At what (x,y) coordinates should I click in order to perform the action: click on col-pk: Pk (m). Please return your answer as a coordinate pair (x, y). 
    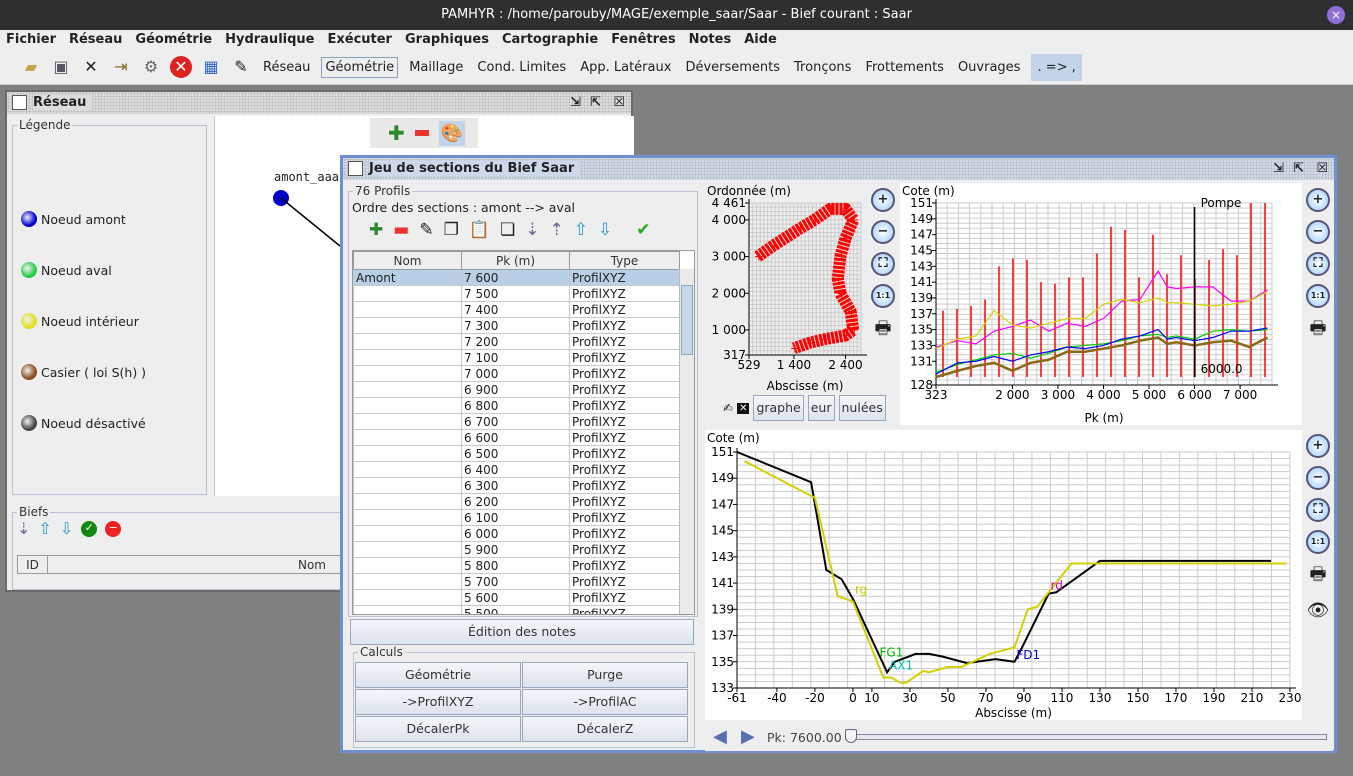
    Looking at the image, I should click on (515, 260).